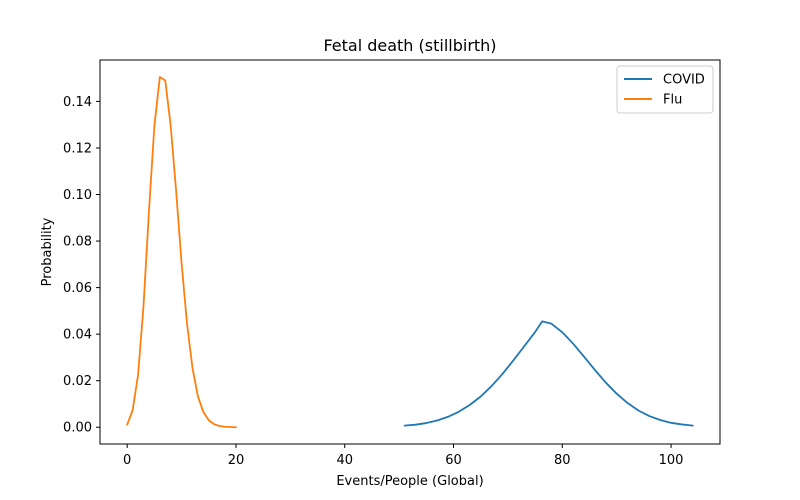  Describe the element at coordinates (409, 481) in the screenshot. I see `x-axis-label: Events/People (Global)` at that location.